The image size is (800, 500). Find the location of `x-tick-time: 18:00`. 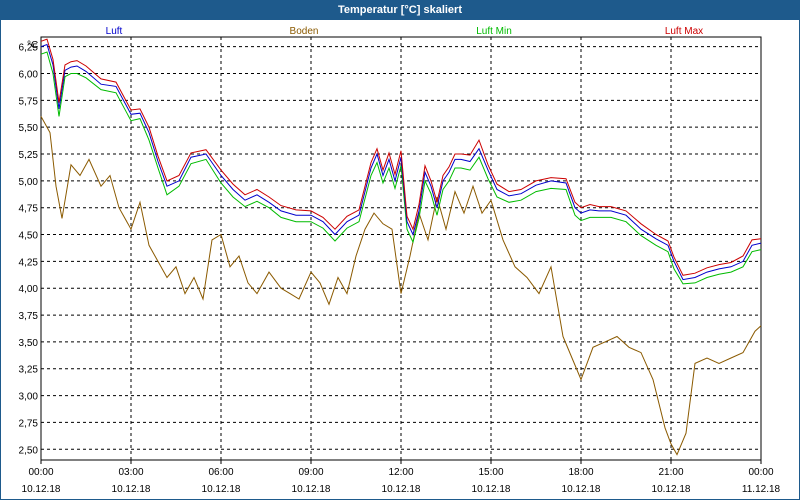

x-tick-time: 18:00 is located at coordinates (580, 472).